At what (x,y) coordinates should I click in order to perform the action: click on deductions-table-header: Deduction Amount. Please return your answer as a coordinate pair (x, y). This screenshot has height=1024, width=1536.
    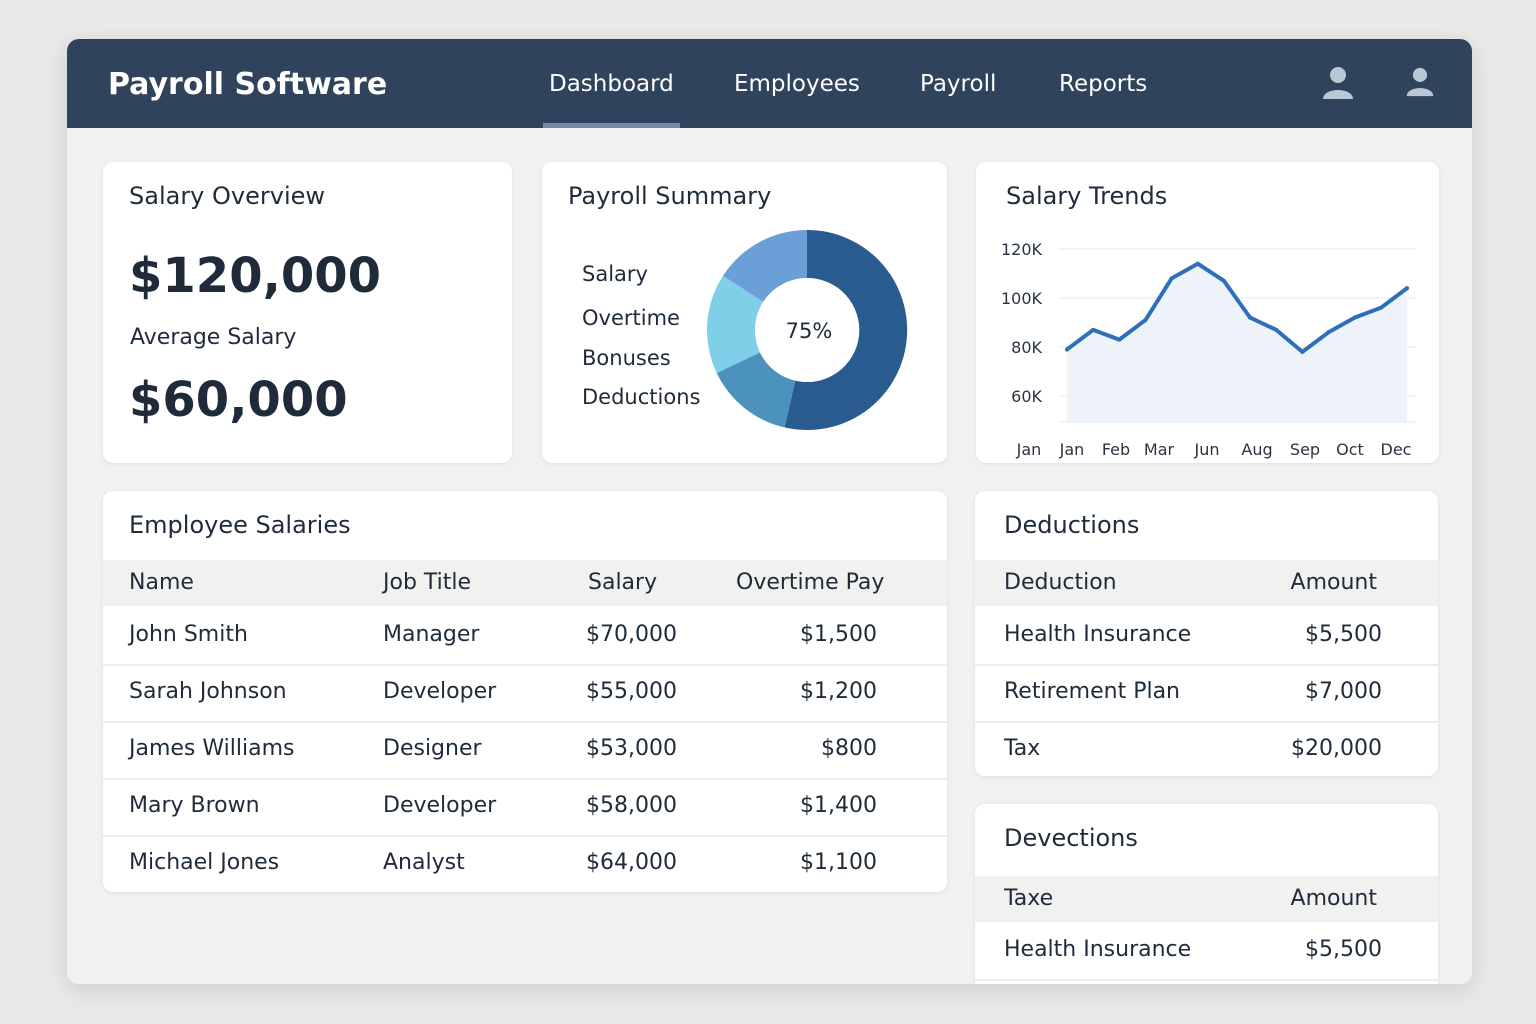
    Looking at the image, I should click on (1206, 583).